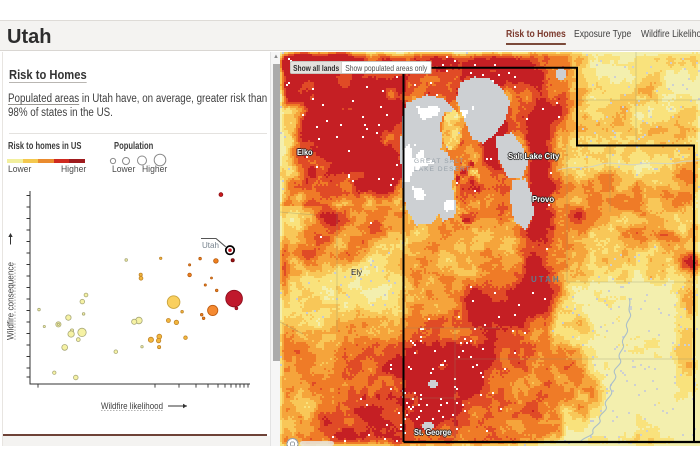 The width and height of the screenshot is (700, 467). Describe the element at coordinates (210, 245) in the screenshot. I see `svg-text: Utah` at that location.